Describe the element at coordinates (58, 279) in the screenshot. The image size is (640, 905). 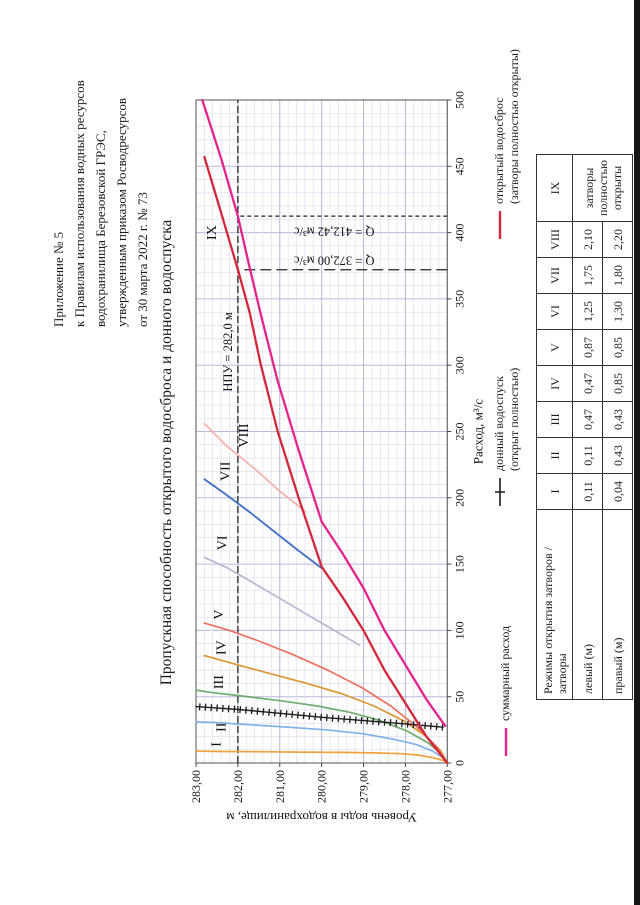
I see `header-line: Приложение № 5` at that location.